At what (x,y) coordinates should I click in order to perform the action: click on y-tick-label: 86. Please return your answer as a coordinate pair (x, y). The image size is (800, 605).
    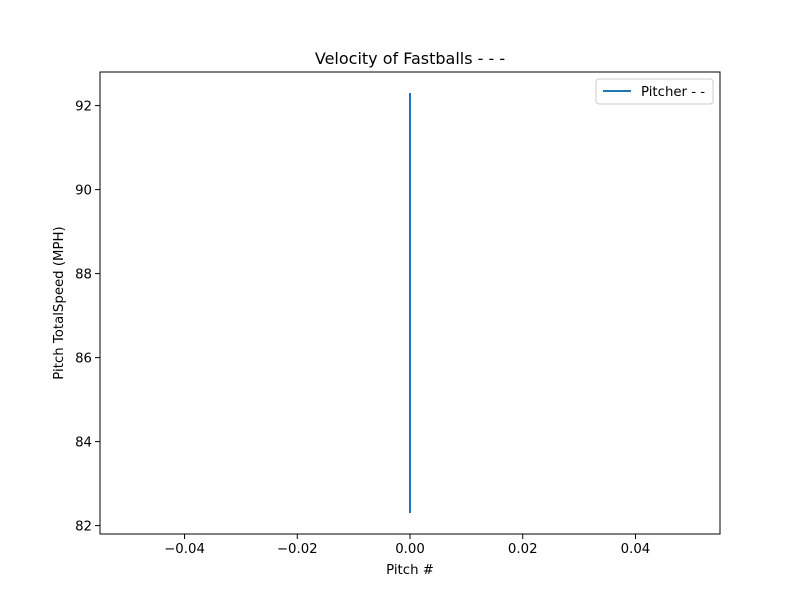
    Looking at the image, I should click on (83, 359).